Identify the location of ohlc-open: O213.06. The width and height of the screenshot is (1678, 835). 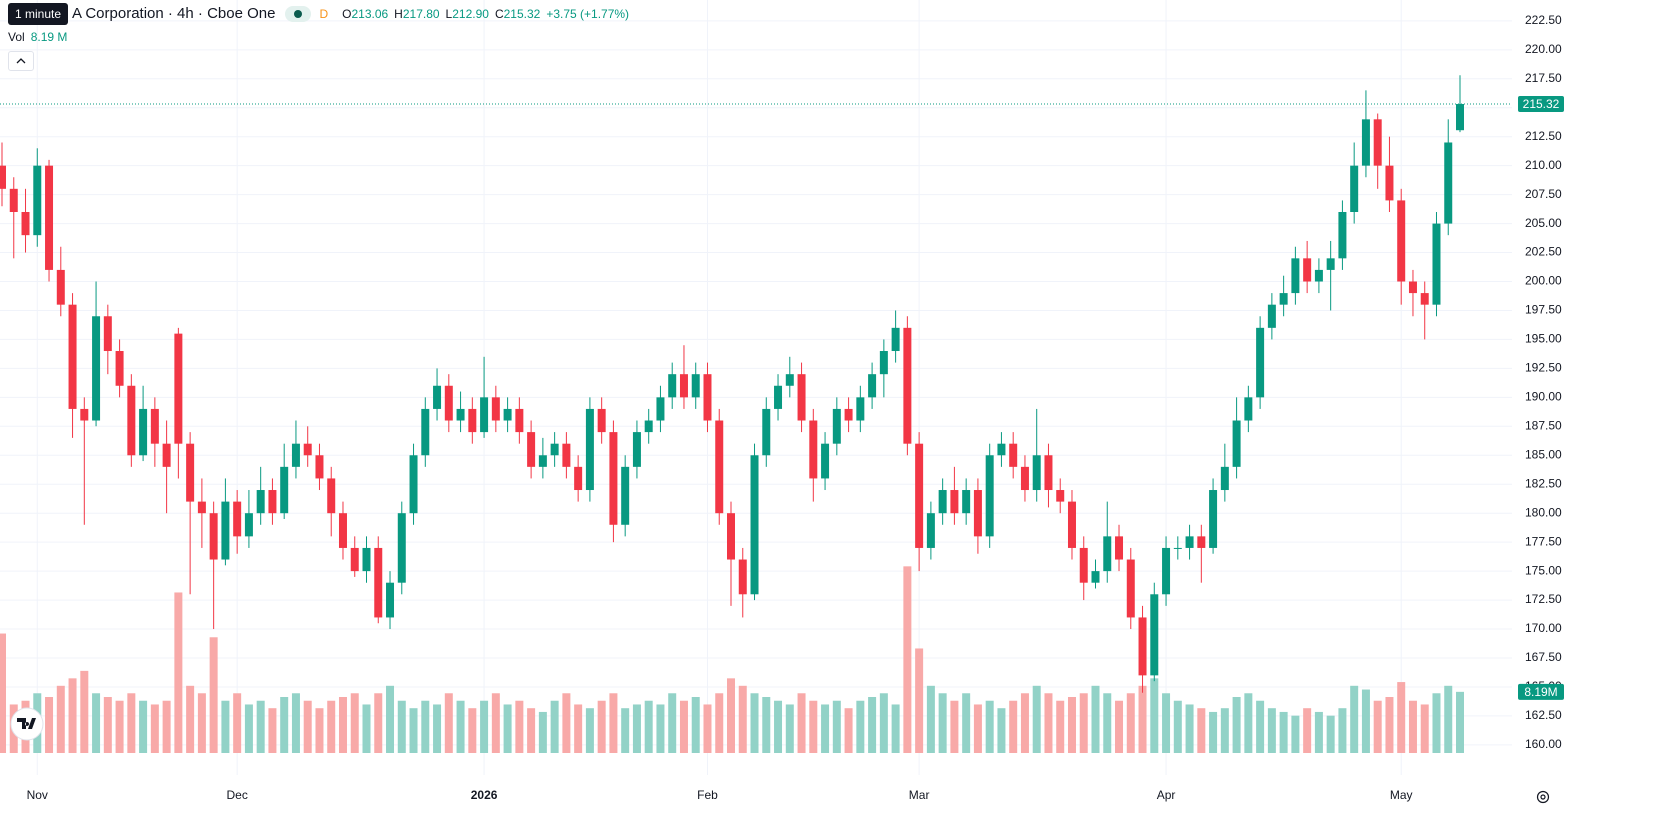
(365, 14).